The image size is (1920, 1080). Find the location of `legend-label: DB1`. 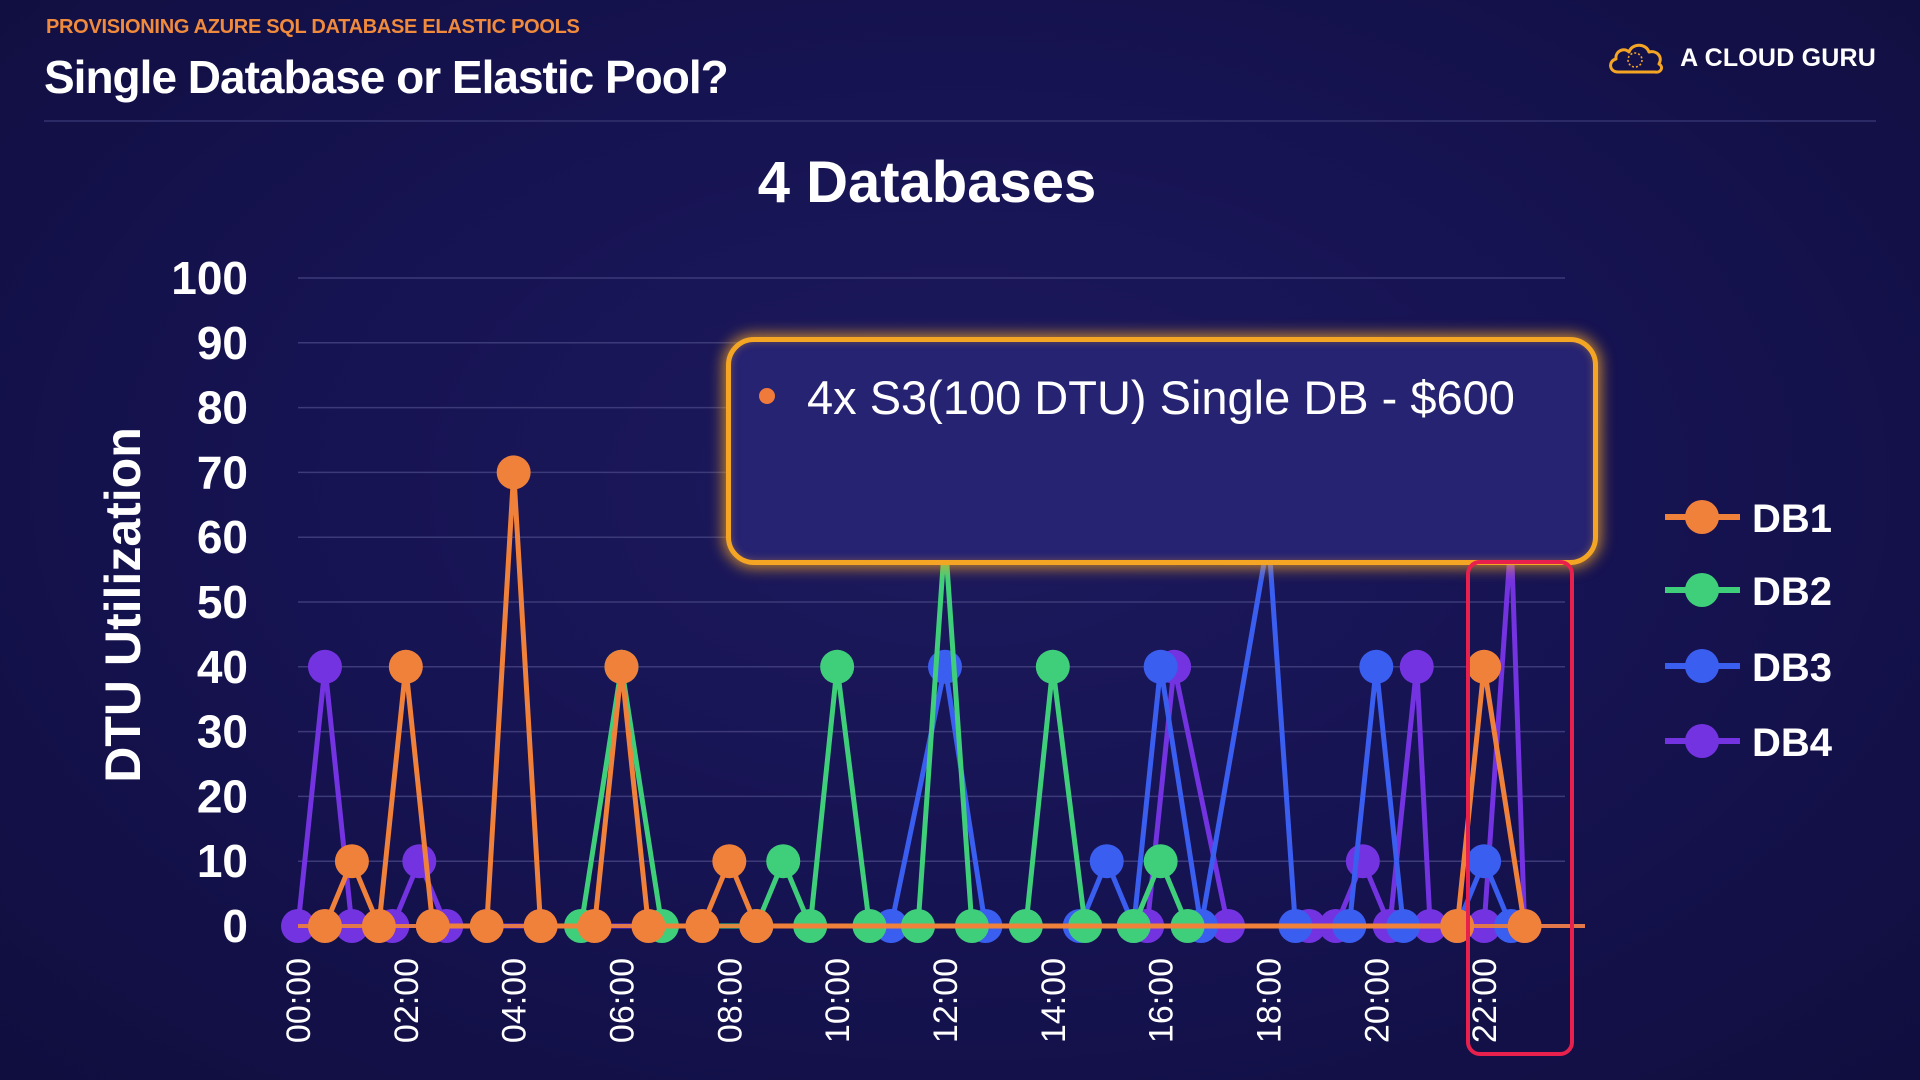

legend-label: DB1 is located at coordinates (1792, 519).